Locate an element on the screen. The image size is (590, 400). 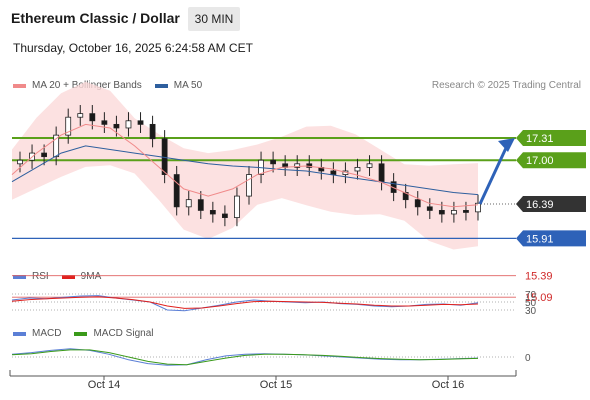
legend-rsi-ma: 9MA is located at coordinates (81, 276).